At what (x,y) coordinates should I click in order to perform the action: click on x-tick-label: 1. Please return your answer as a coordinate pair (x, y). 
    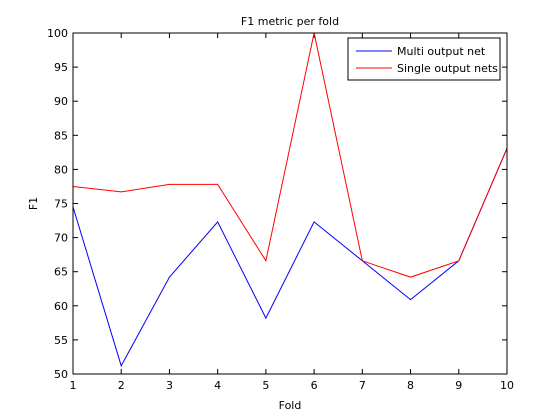
    Looking at the image, I should click on (73, 385).